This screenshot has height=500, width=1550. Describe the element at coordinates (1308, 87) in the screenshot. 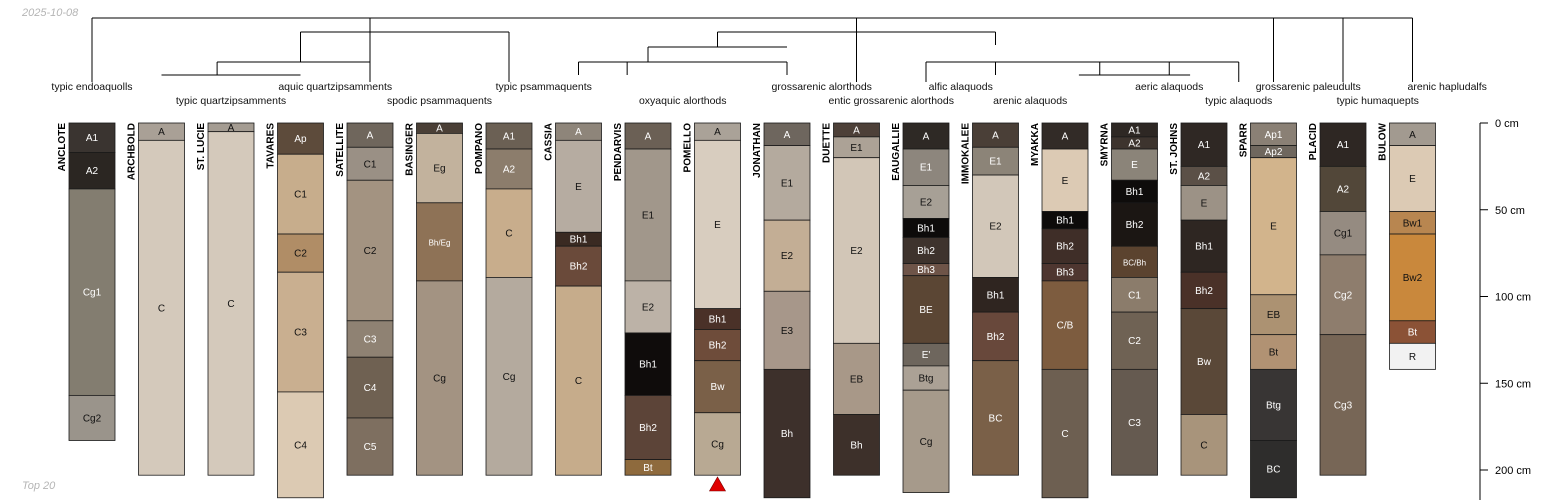

I see `taxon-label: grossarenic paleudults` at that location.